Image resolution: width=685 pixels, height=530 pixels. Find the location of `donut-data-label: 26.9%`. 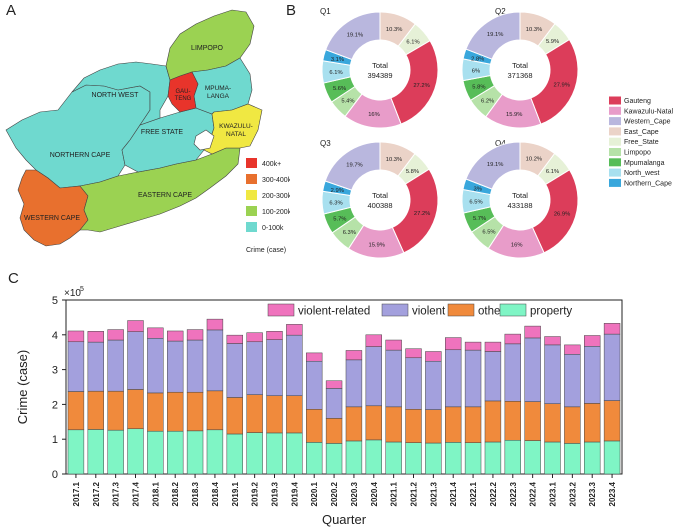

donut-data-label: 26.9% is located at coordinates (562, 214).